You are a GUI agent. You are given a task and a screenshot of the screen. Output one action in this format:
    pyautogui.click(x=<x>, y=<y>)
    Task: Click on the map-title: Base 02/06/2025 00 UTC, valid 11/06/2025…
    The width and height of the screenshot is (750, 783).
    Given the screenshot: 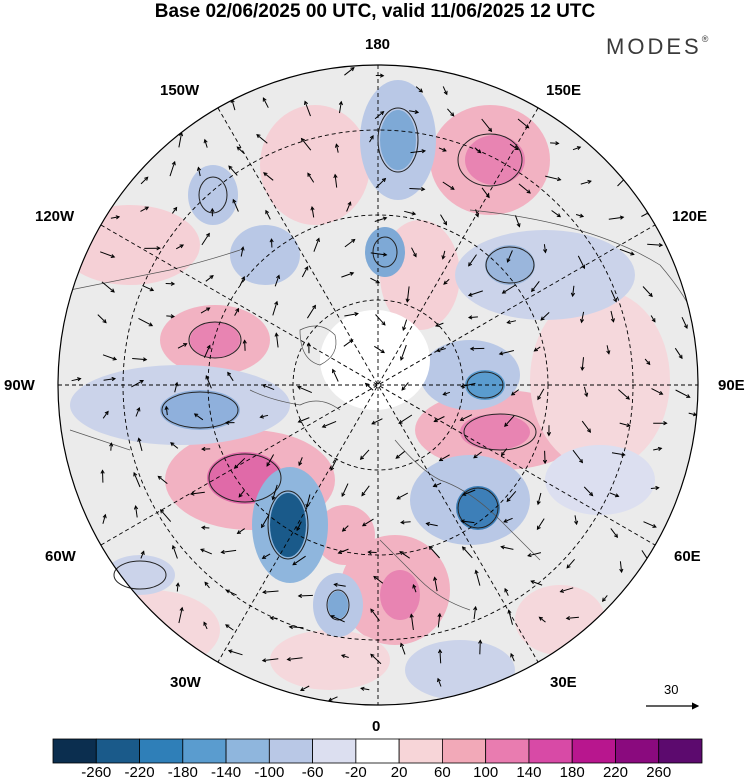 What is the action you would take?
    pyautogui.click(x=375, y=11)
    